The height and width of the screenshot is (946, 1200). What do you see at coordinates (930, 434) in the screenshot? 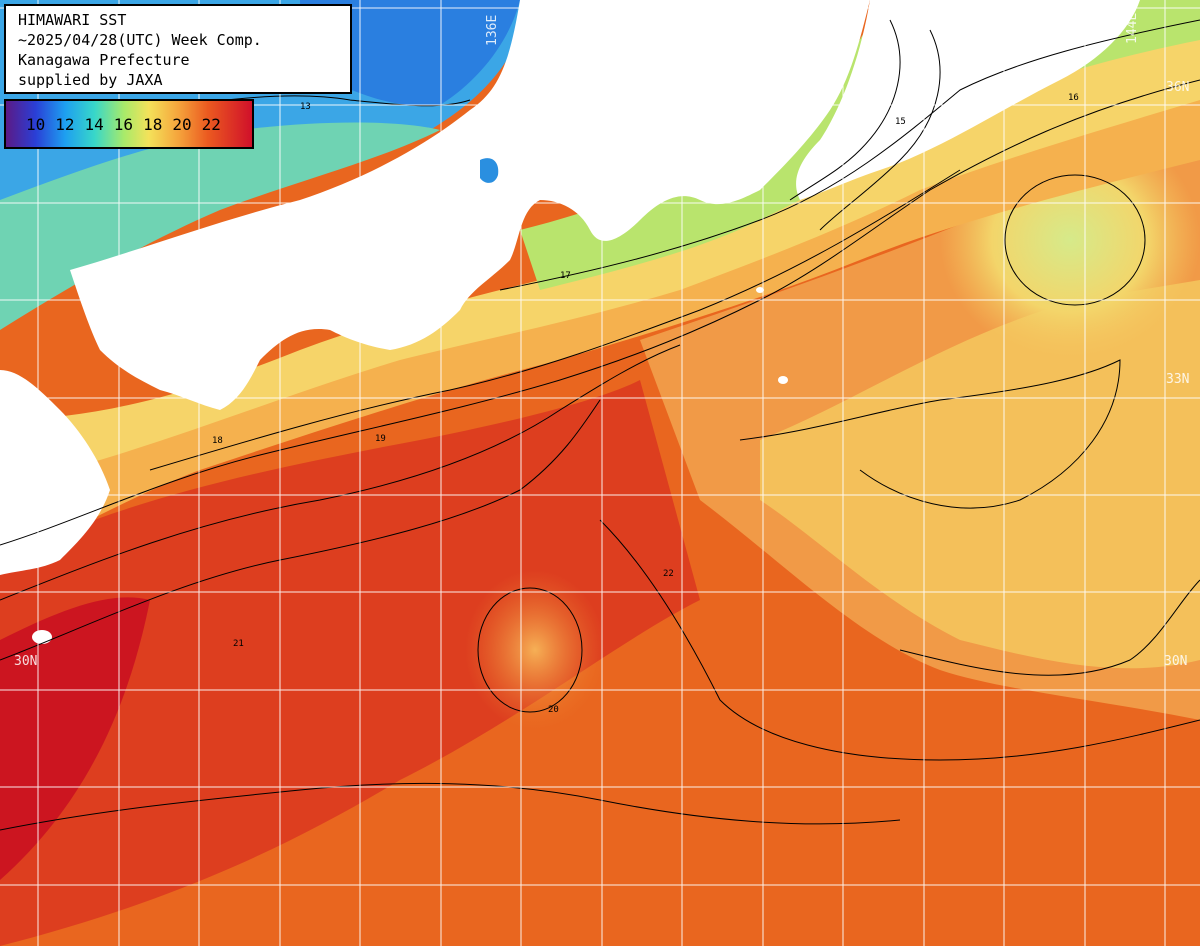
I see `isotherm-19-east` at bounding box center [930, 434].